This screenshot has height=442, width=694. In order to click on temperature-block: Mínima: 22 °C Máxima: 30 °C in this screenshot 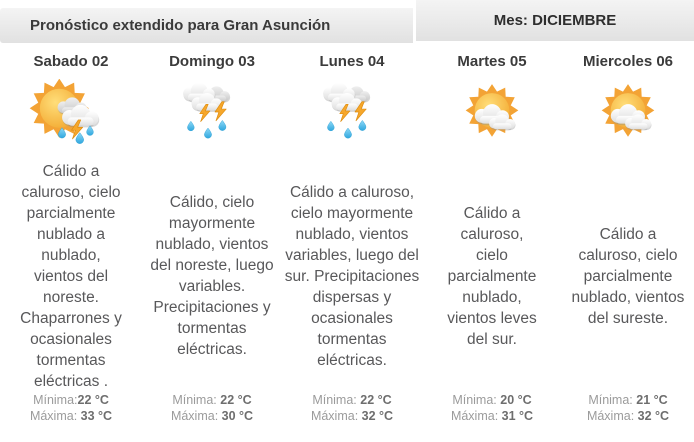, I will do `click(212, 417)`.